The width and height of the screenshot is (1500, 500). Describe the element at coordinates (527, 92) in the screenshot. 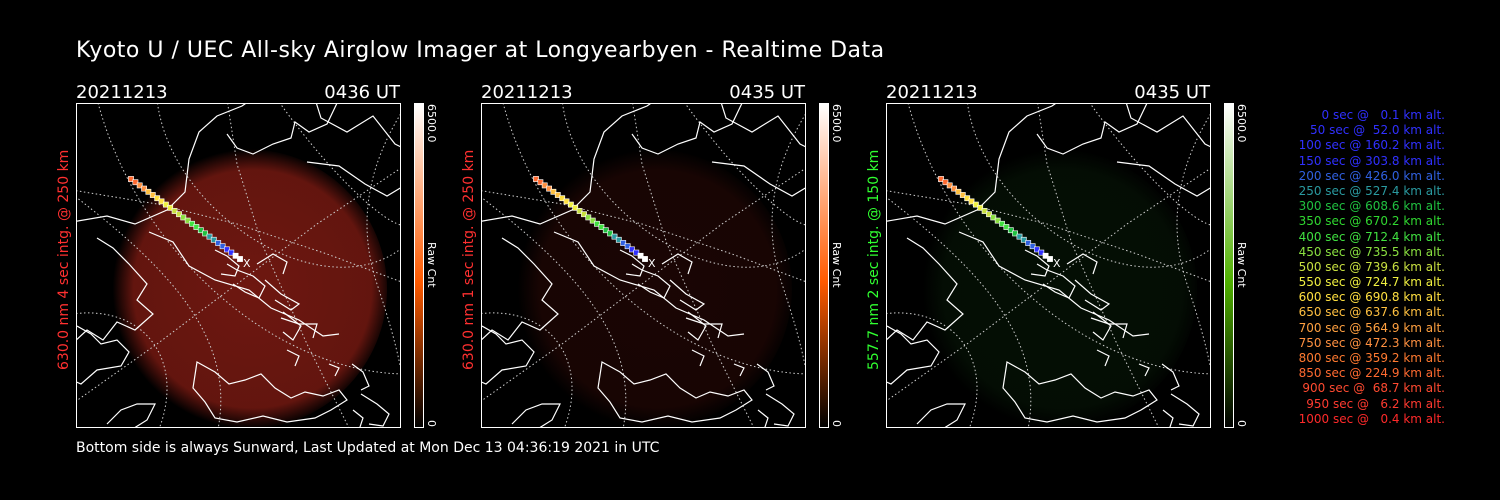

I see `panel-2-date: 20211213` at that location.